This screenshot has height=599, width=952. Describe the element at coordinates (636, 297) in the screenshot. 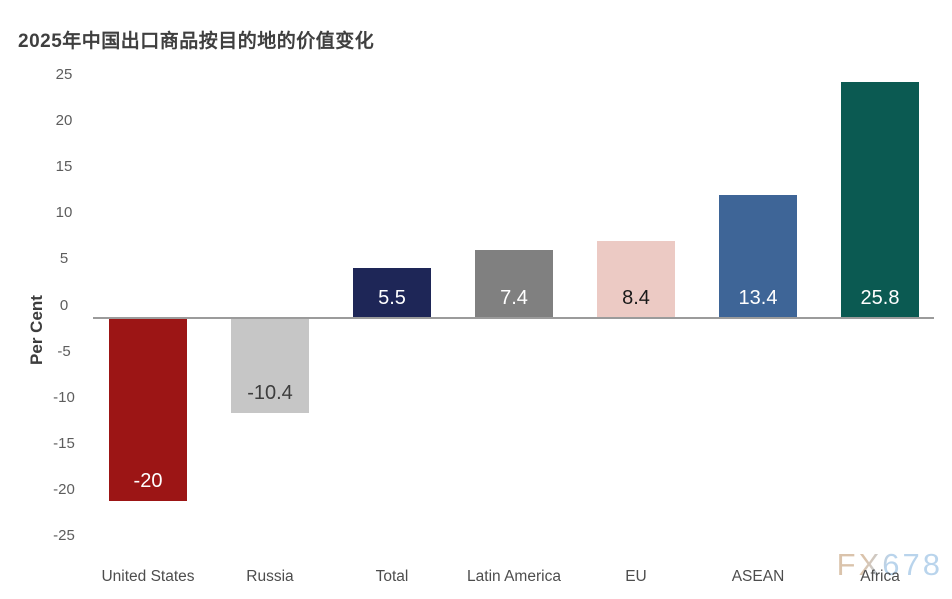

I see `bar-value-label: 8.4` at that location.